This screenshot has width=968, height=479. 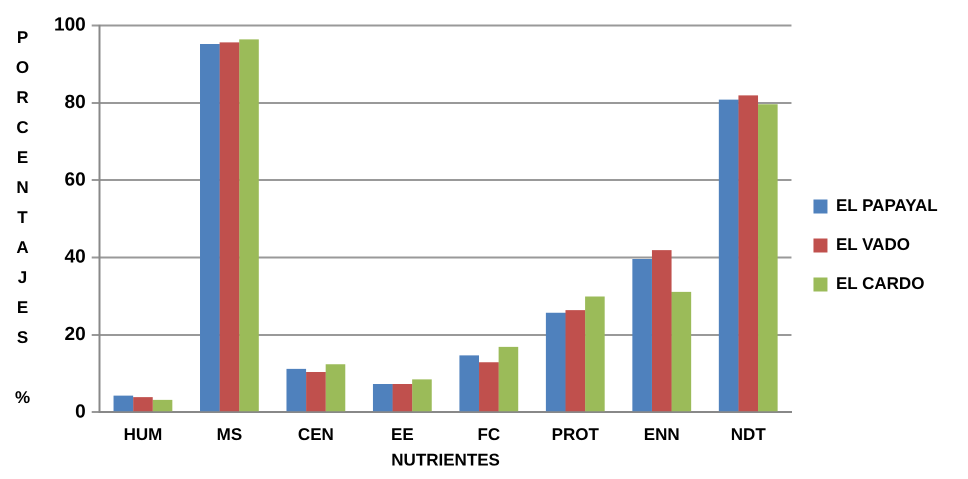 What do you see at coordinates (873, 244) in the screenshot?
I see `legend-label: EL VADO` at bounding box center [873, 244].